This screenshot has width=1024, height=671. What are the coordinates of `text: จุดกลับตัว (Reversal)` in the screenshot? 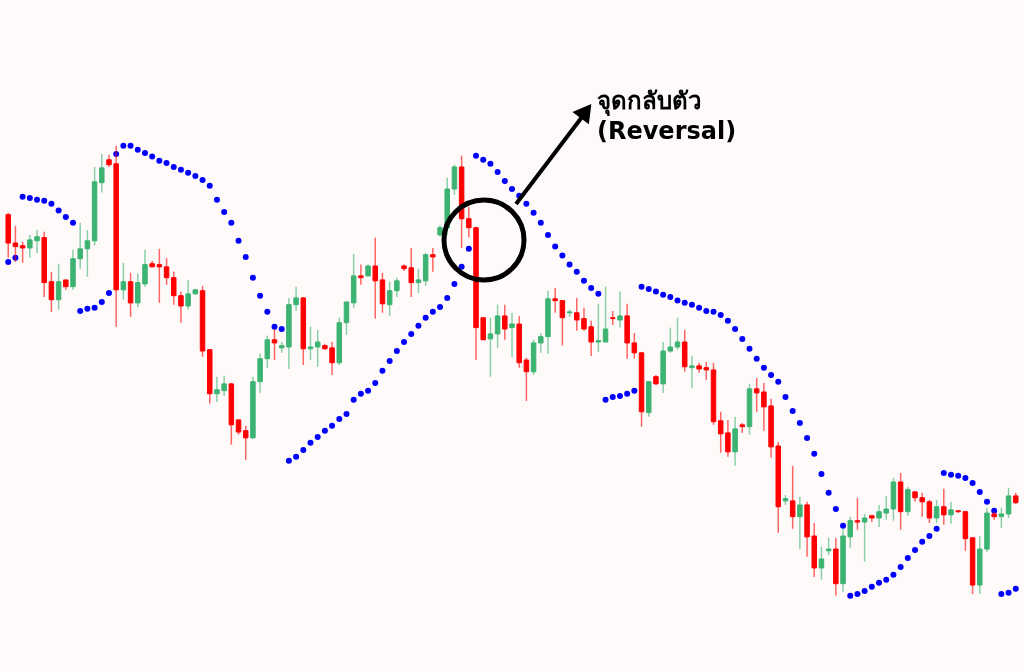 It's located at (667, 116).